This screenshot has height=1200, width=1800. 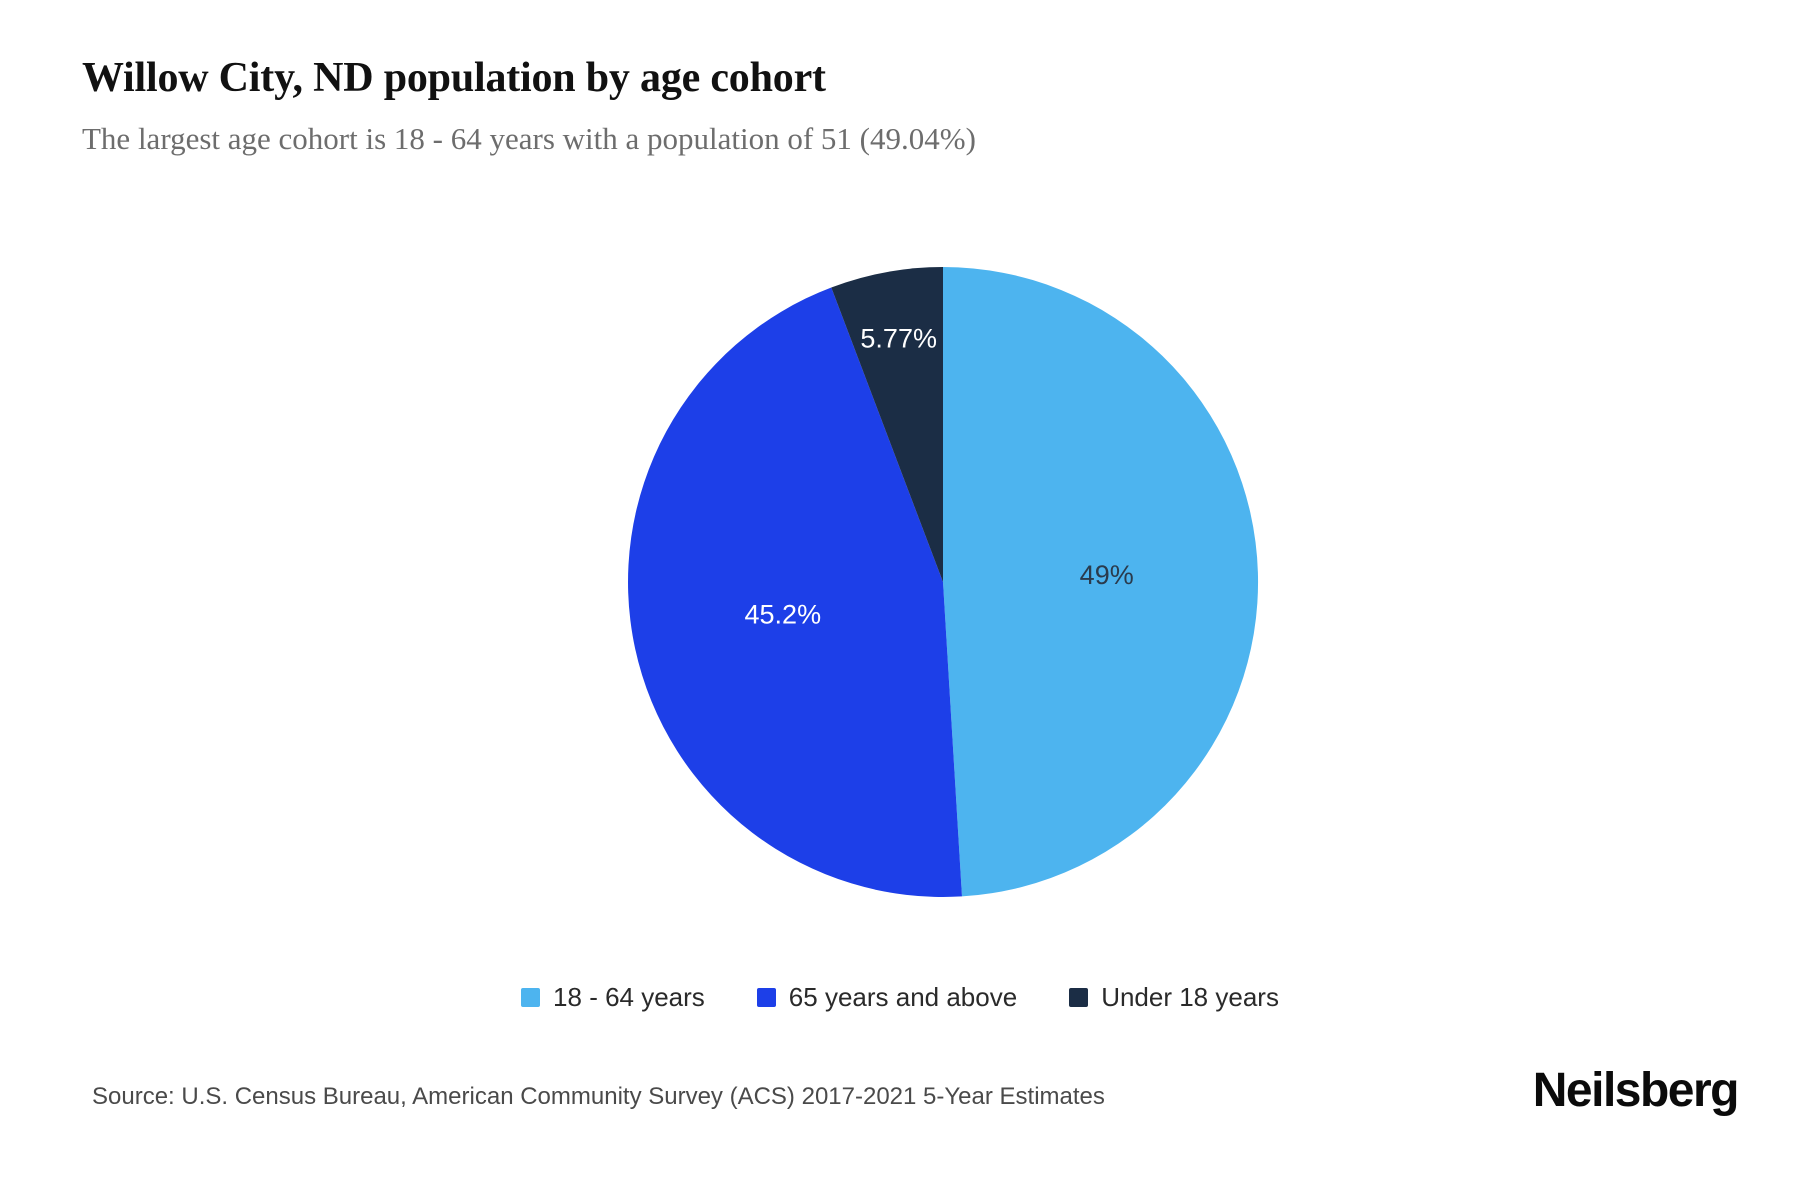 I want to click on legend-item-65-years-and-above: 65 years and above, so click(x=887, y=997).